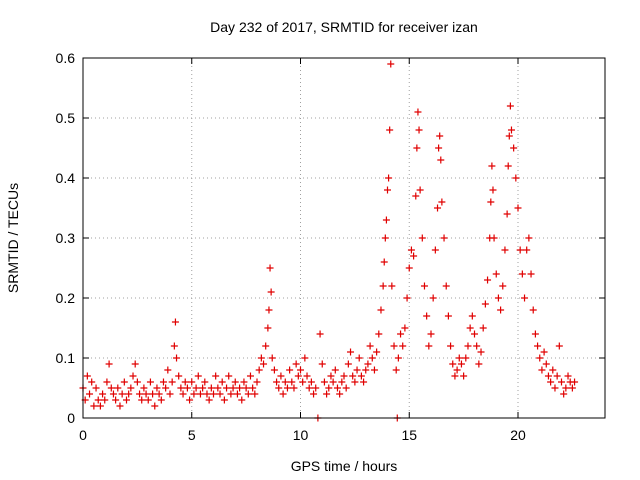 This screenshot has height=480, width=640. What do you see at coordinates (344, 466) in the screenshot?
I see `x-axis-label: GPS time / hours` at bounding box center [344, 466].